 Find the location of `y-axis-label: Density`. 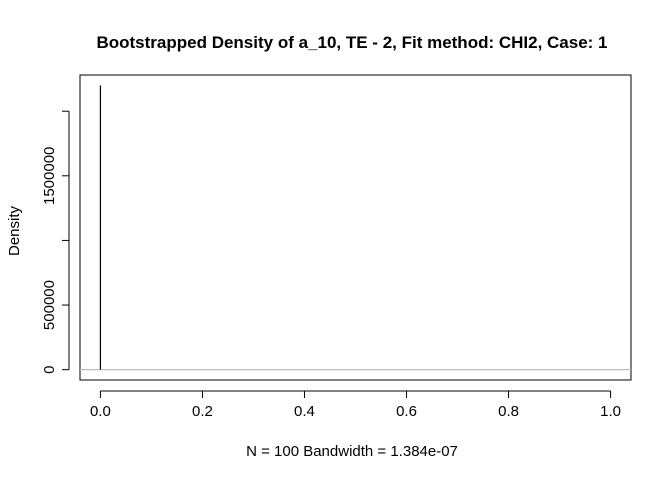

y-axis-label: Density is located at coordinates (14, 230).